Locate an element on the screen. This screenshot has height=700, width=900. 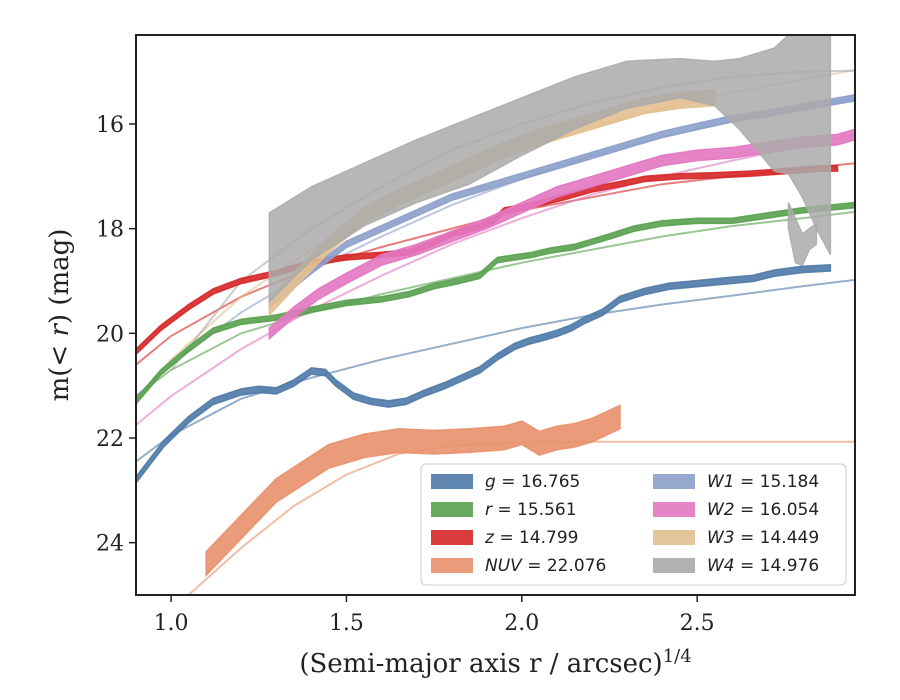
y-tick-label: 16 is located at coordinates (110, 125).